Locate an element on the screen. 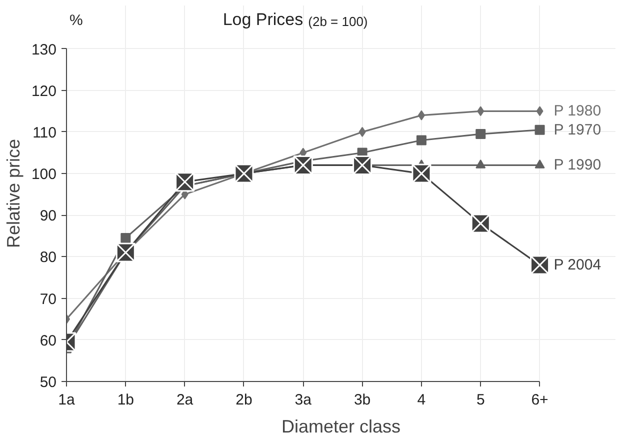 This screenshot has width=620, height=439. y-tick-label: 90 is located at coordinates (48, 216).